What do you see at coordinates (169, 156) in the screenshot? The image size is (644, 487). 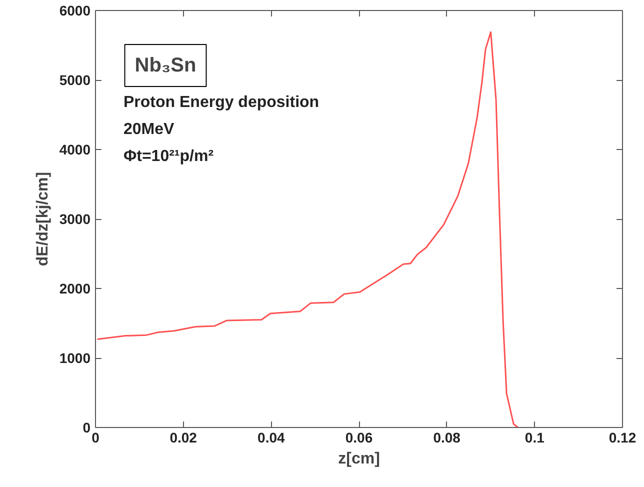 I see `annotation: Φt=10²¹p/m²` at bounding box center [169, 156].